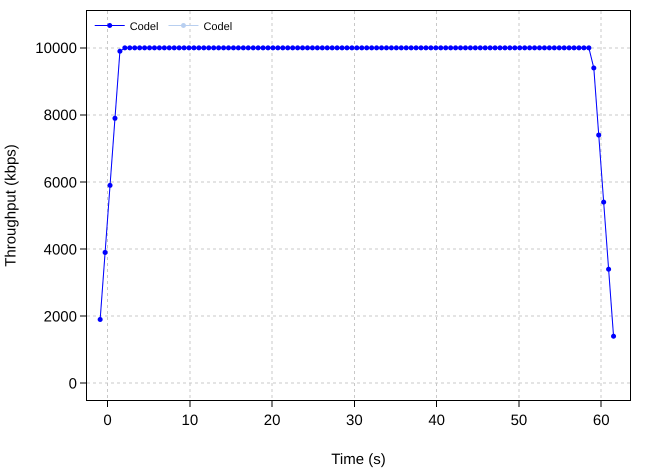 The height and width of the screenshot is (475, 650). What do you see at coordinates (60, 183) in the screenshot?
I see `y-tick-label: 6000` at bounding box center [60, 183].